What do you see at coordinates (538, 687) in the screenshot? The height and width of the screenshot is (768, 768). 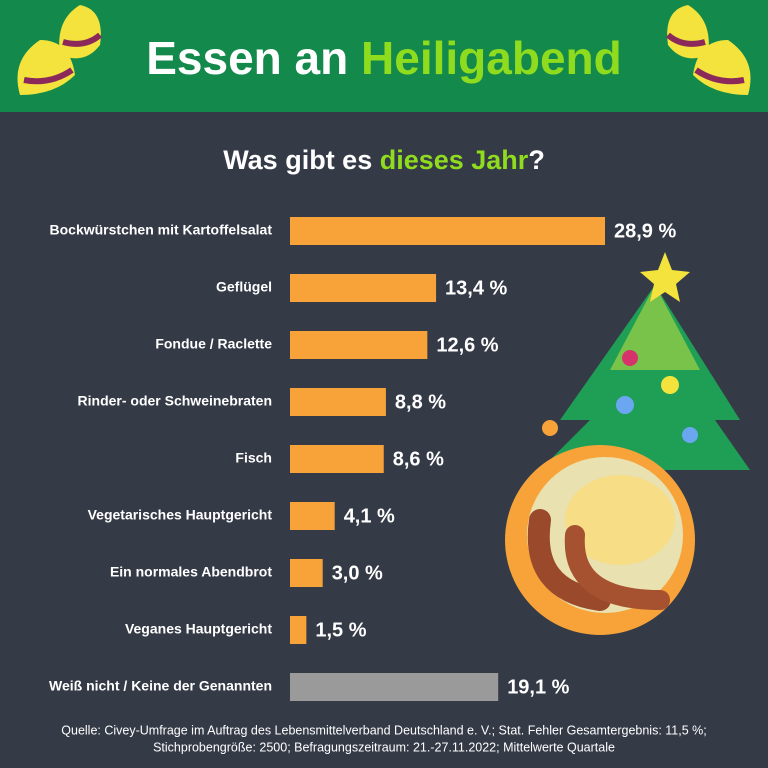 I see `value-label: 19,1 %` at bounding box center [538, 687].